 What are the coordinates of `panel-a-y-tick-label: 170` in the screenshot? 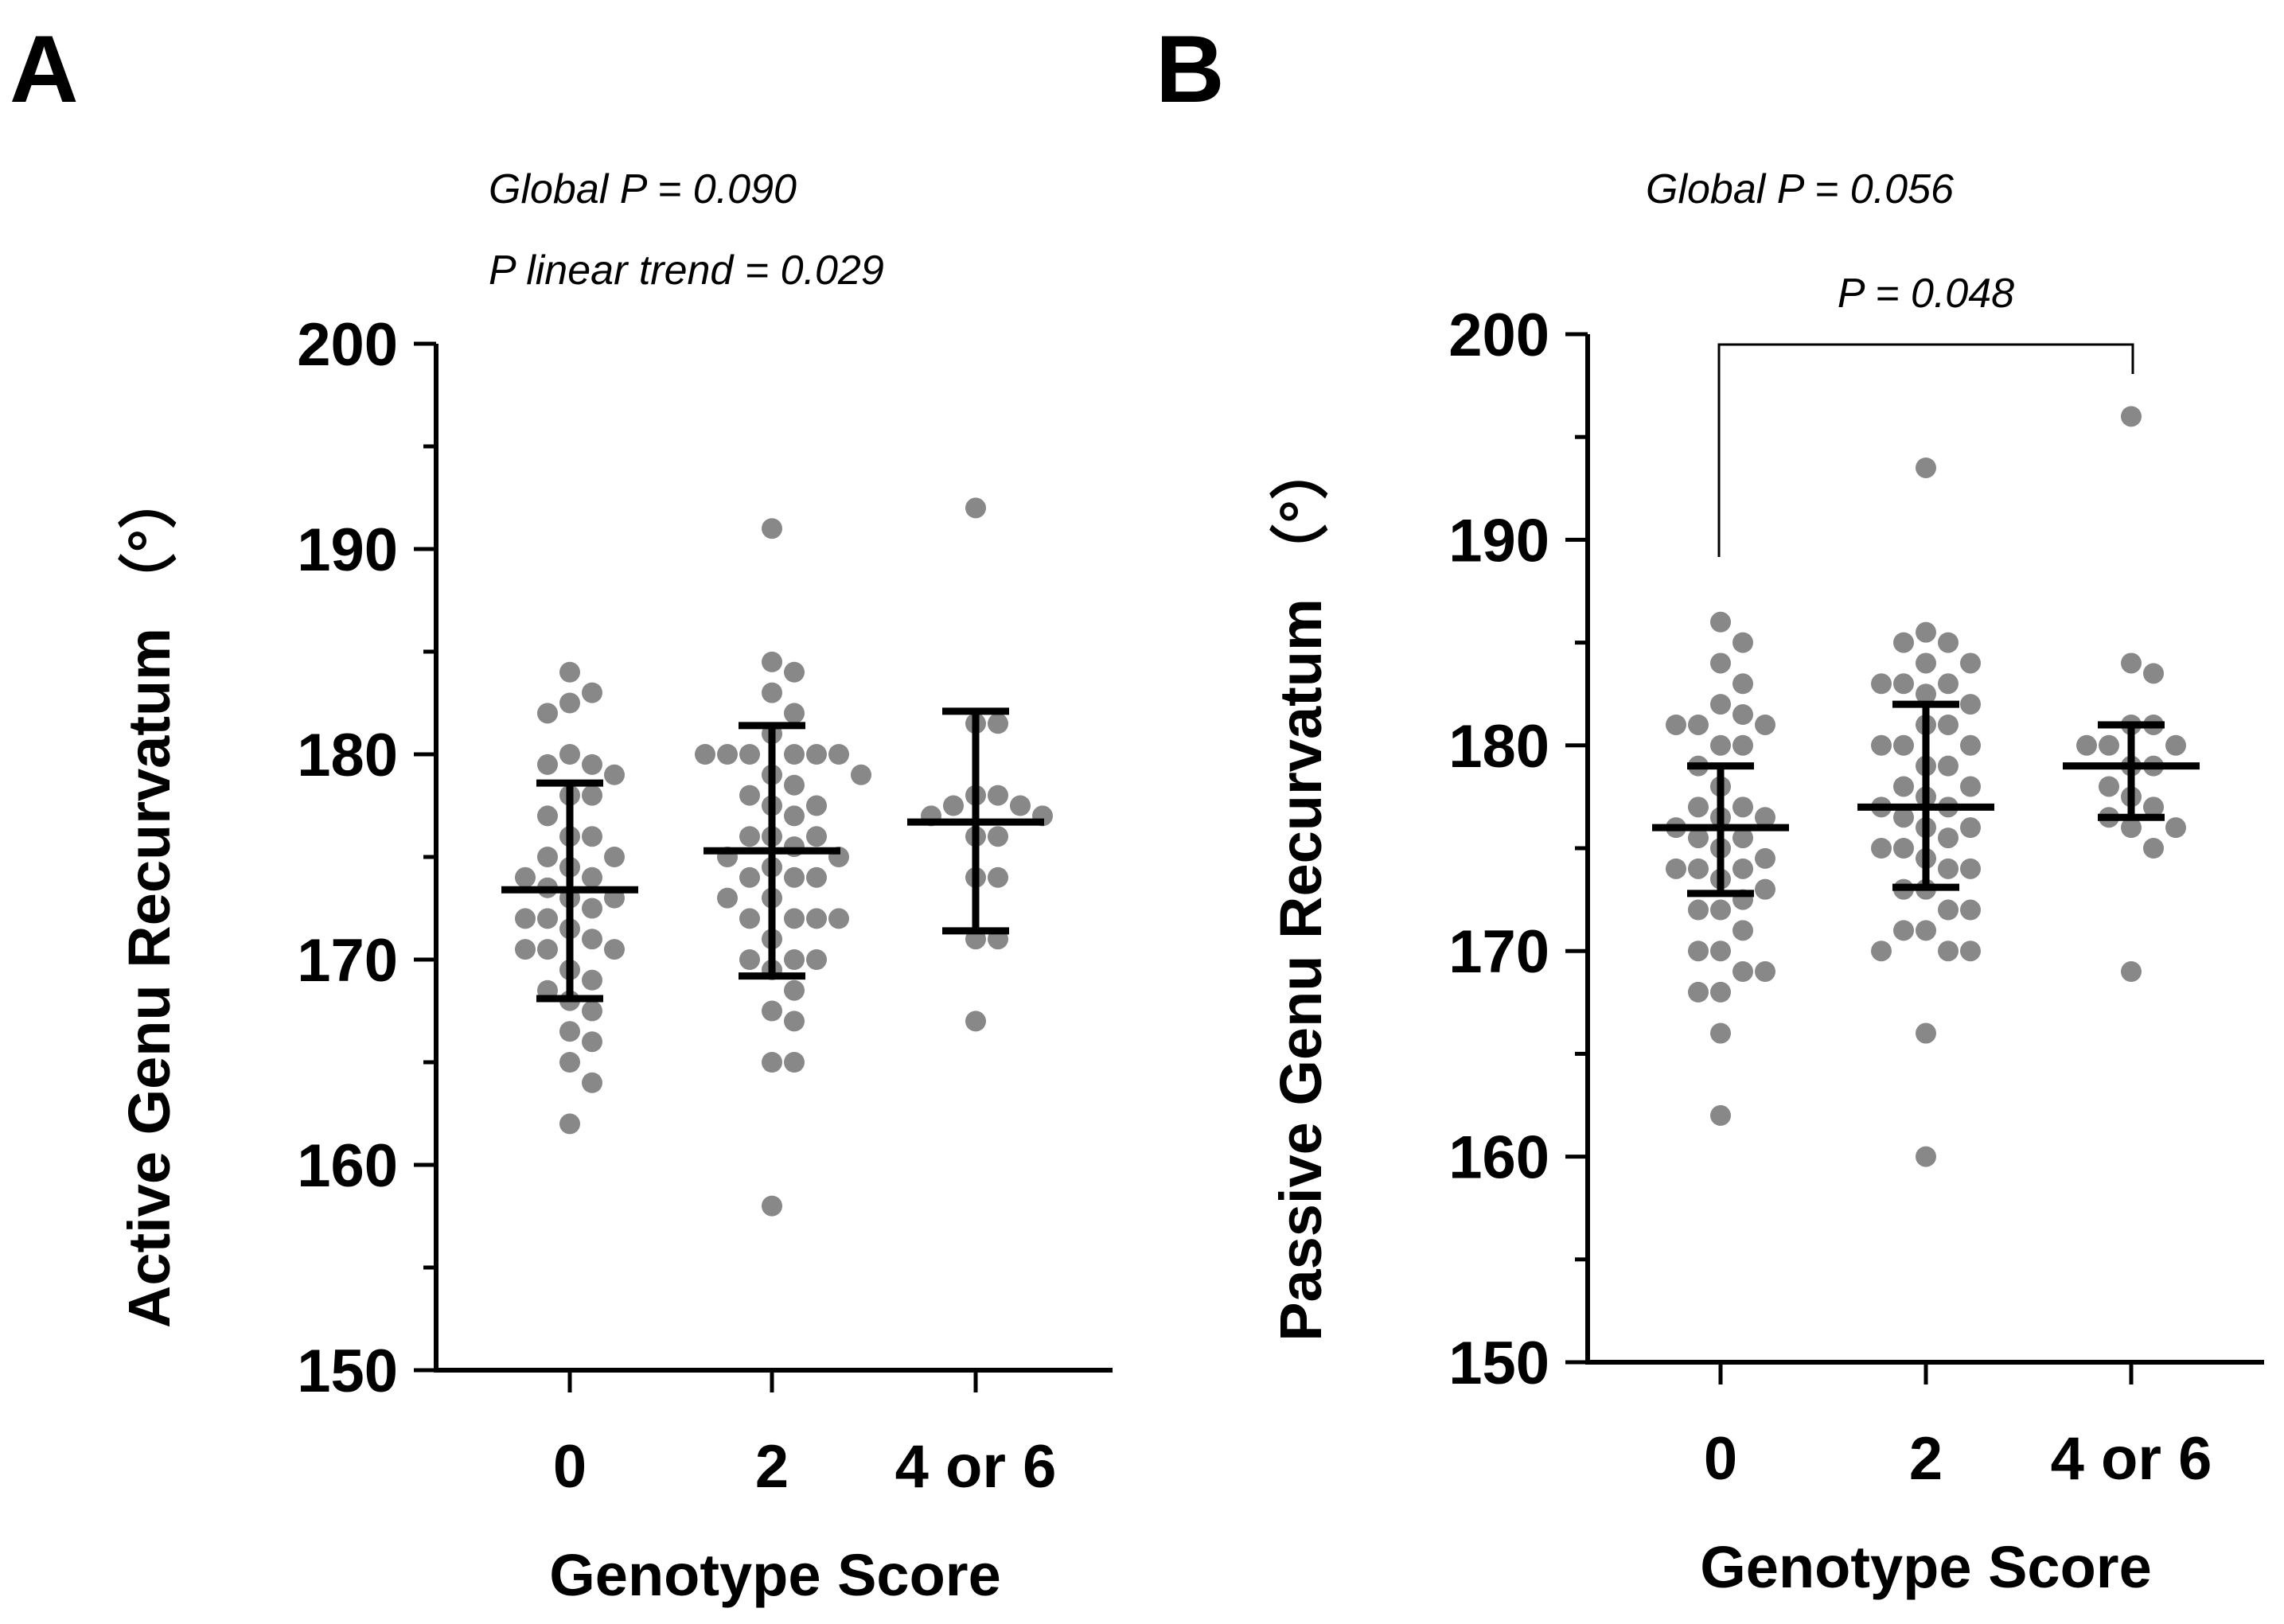 It's located at (347, 961).